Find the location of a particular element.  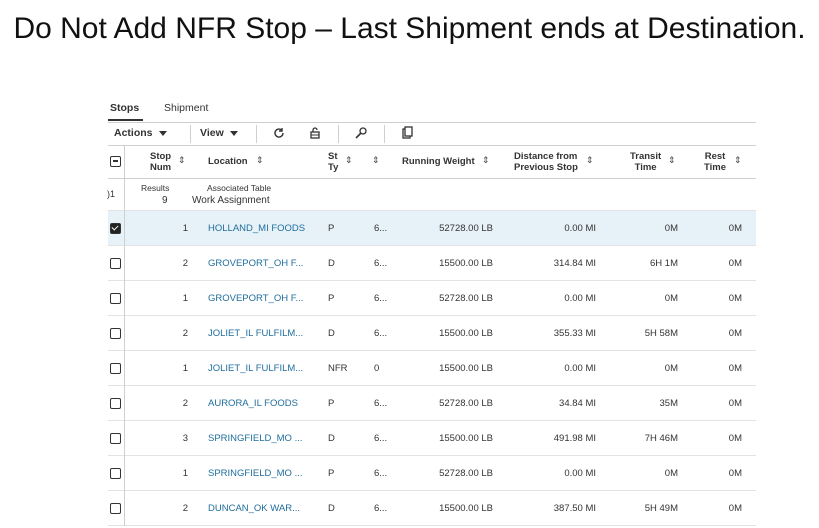

cell-distance: 387.50 MI is located at coordinates (574, 508).